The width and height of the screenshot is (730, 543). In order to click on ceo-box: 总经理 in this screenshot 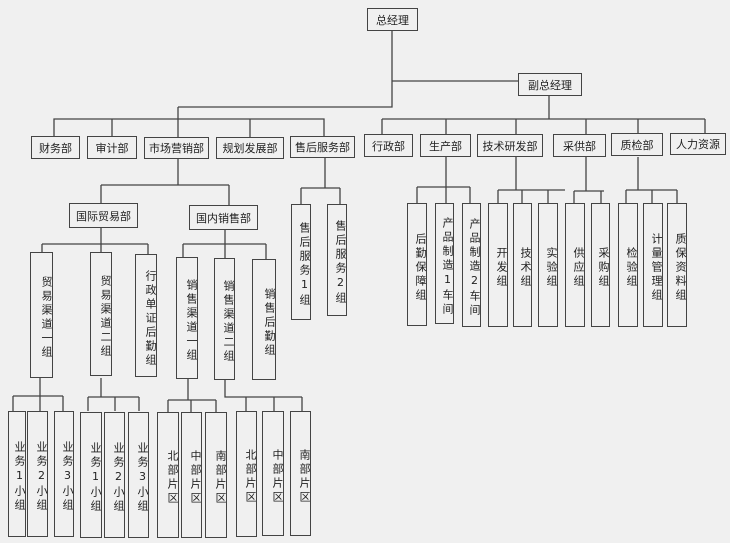, I will do `click(392, 19)`.